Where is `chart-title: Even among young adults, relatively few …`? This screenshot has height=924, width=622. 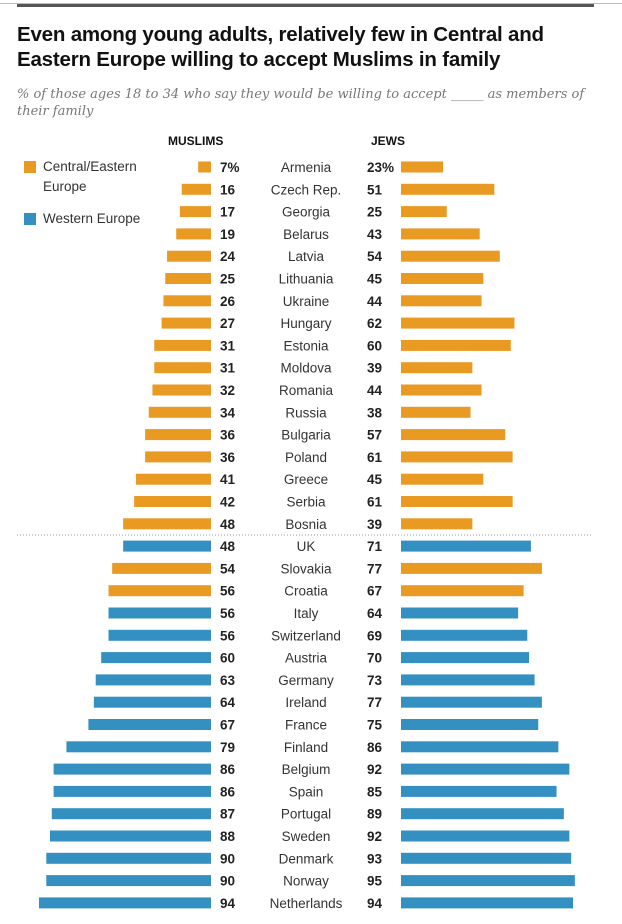 chart-title: Even among young adults, relatively few … is located at coordinates (280, 47).